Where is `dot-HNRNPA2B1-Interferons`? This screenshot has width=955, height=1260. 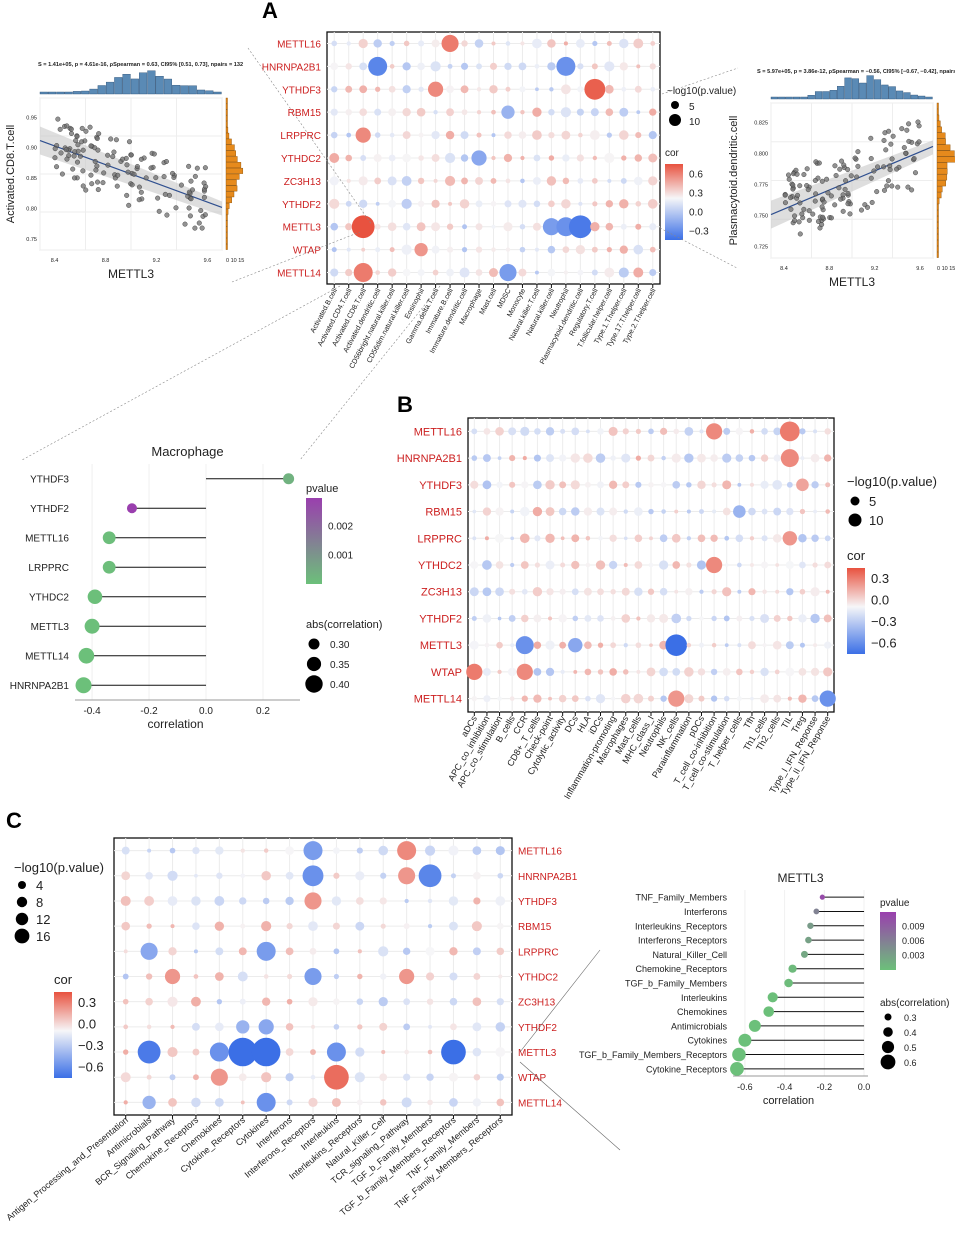 dot-HNRNPA2B1-Interferons is located at coordinates (289, 875).